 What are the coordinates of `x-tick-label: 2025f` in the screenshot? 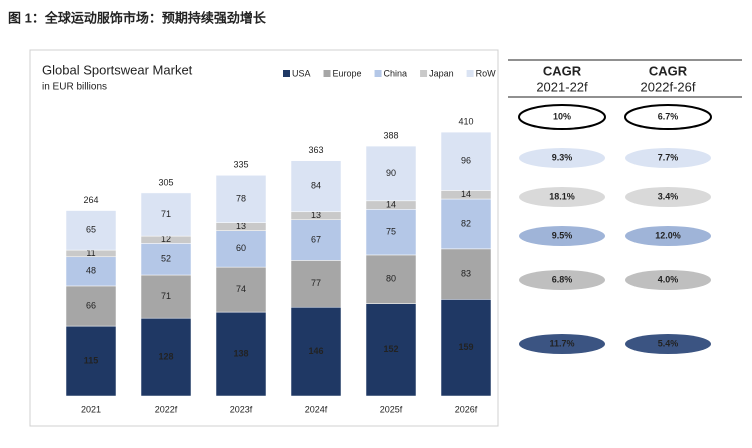 It's located at (391, 409).